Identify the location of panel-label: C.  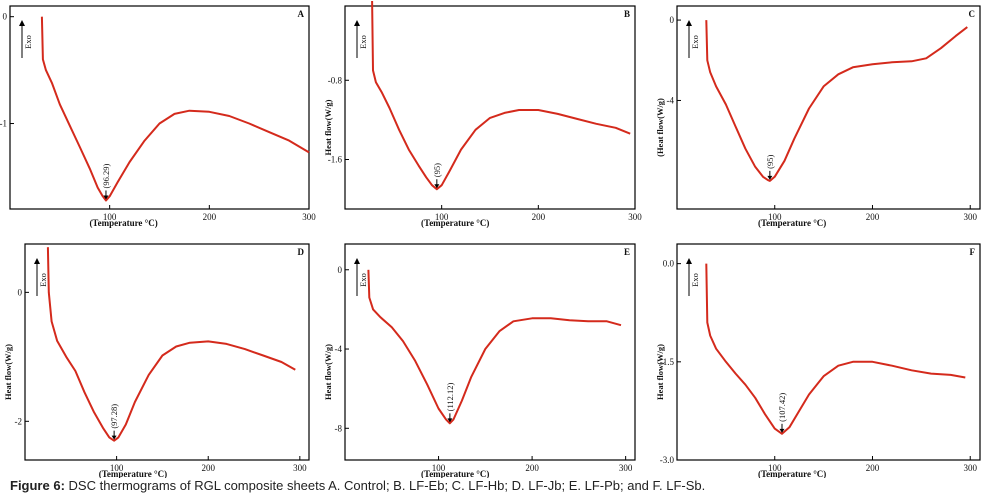
(972, 14).